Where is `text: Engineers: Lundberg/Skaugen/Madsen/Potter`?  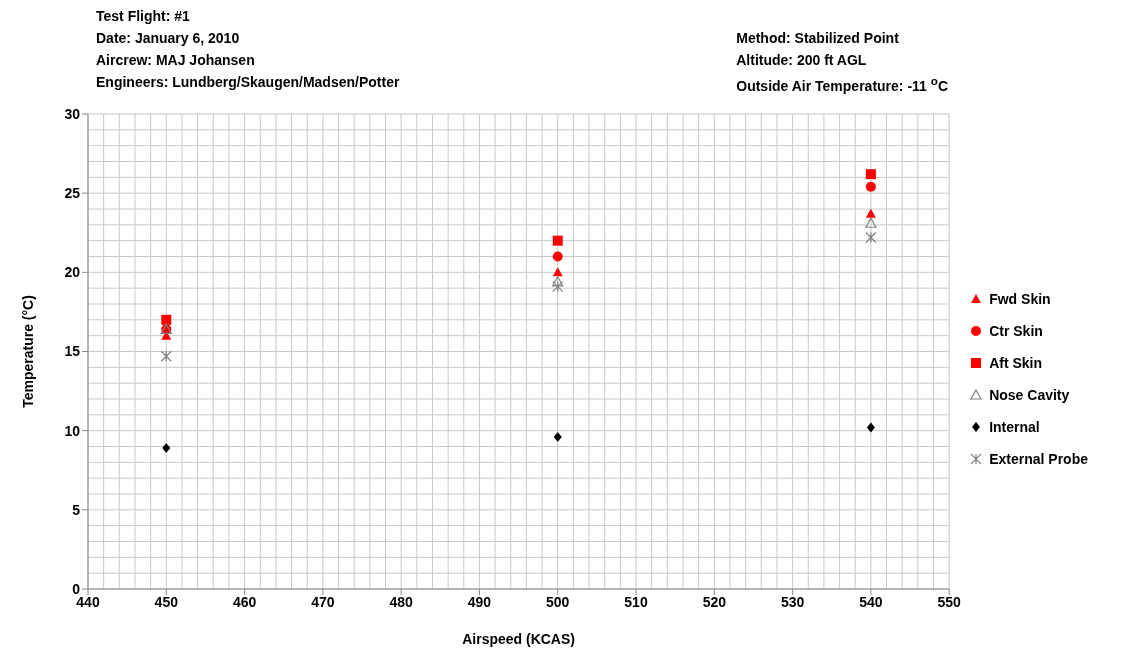
text: Engineers: Lundberg/Skaugen/Madsen/Potter is located at coordinates (248, 83).